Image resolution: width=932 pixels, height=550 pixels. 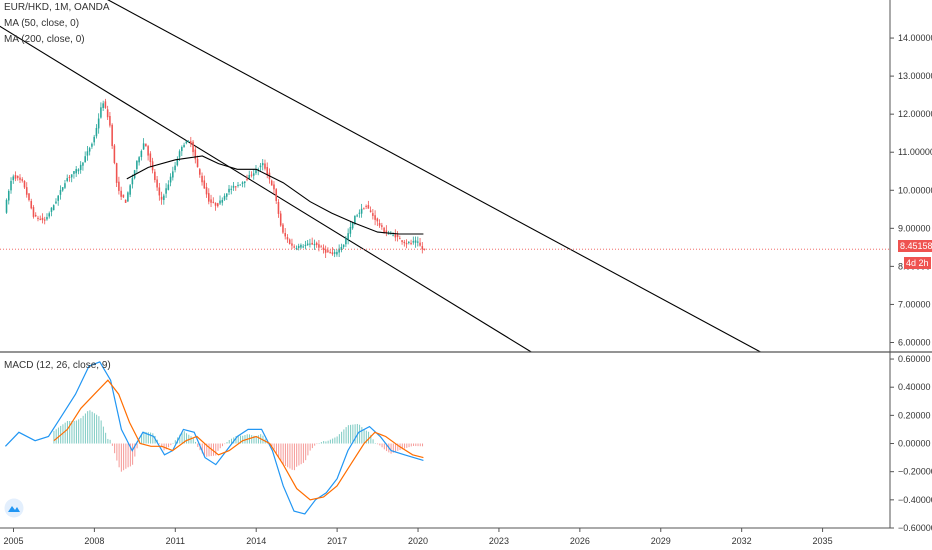 I want to click on candles, so click(x=215, y=178).